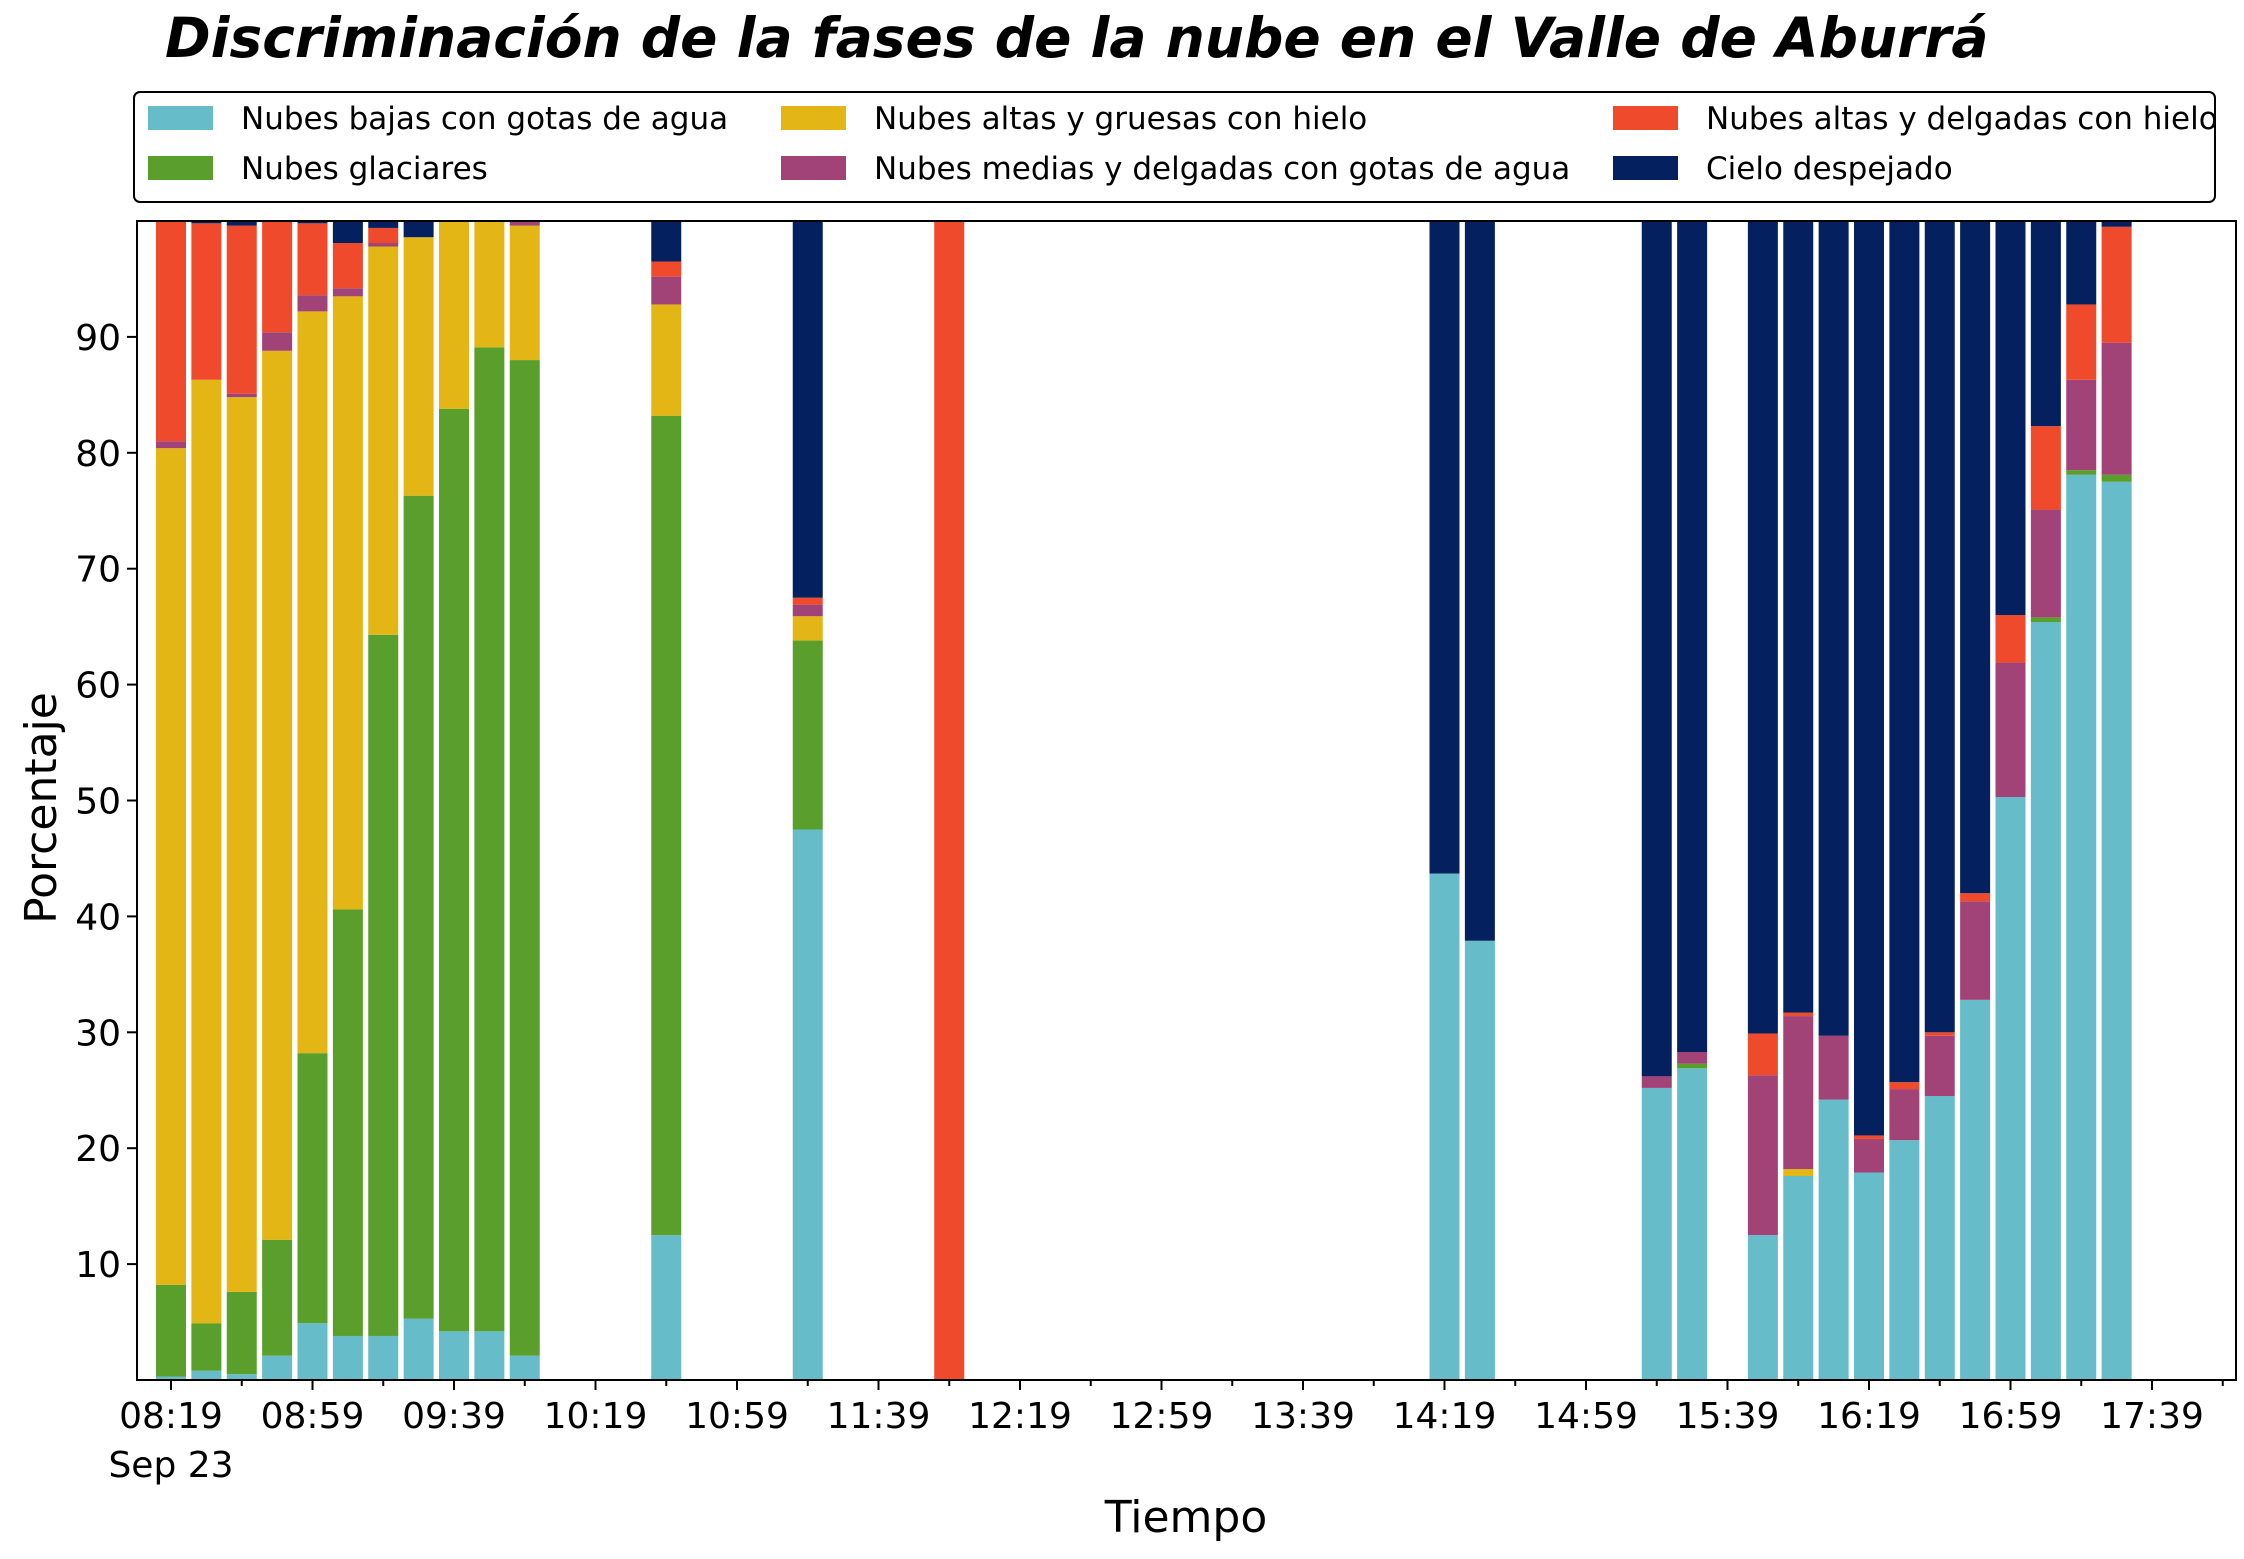  What do you see at coordinates (489, 1355) in the screenshot?
I see `bar-segment-0949-s0` at bounding box center [489, 1355].